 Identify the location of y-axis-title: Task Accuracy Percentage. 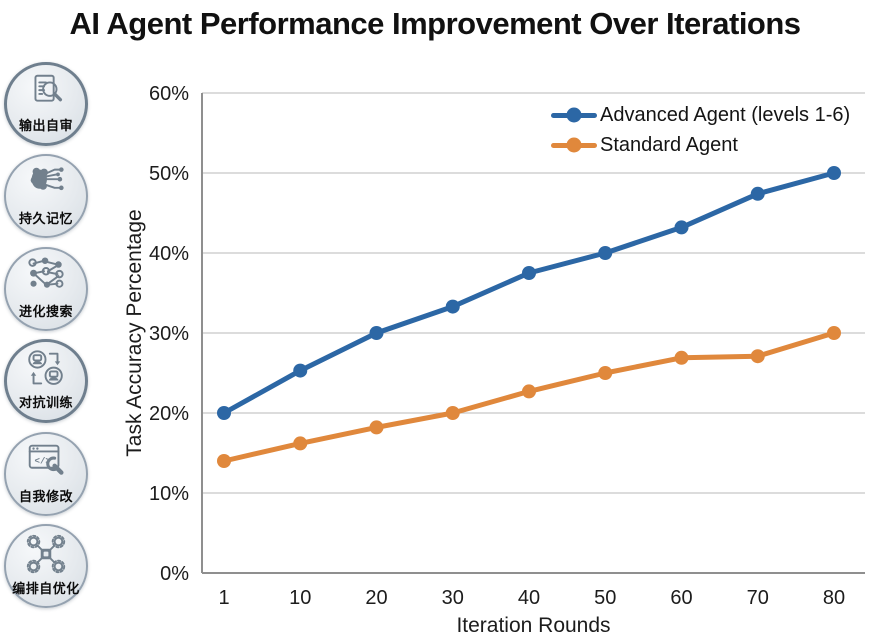
(134, 332).